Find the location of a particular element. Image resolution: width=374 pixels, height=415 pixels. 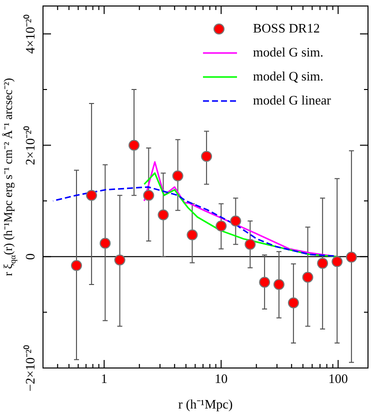

x-tick-label: 10 is located at coordinates (221, 378).